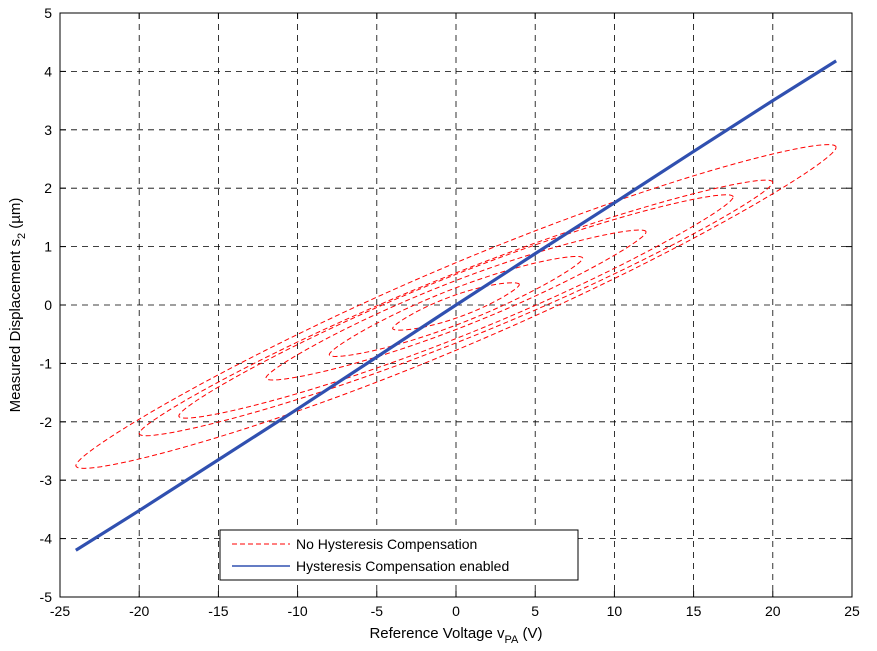 This screenshot has width=877, height=651. What do you see at coordinates (48, 71) in the screenshot?
I see `y-tick-label: 4` at bounding box center [48, 71].